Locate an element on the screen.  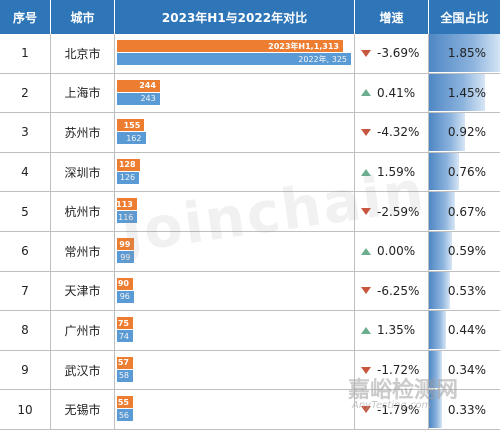
share-cell: 0.67% is located at coordinates (464, 211).